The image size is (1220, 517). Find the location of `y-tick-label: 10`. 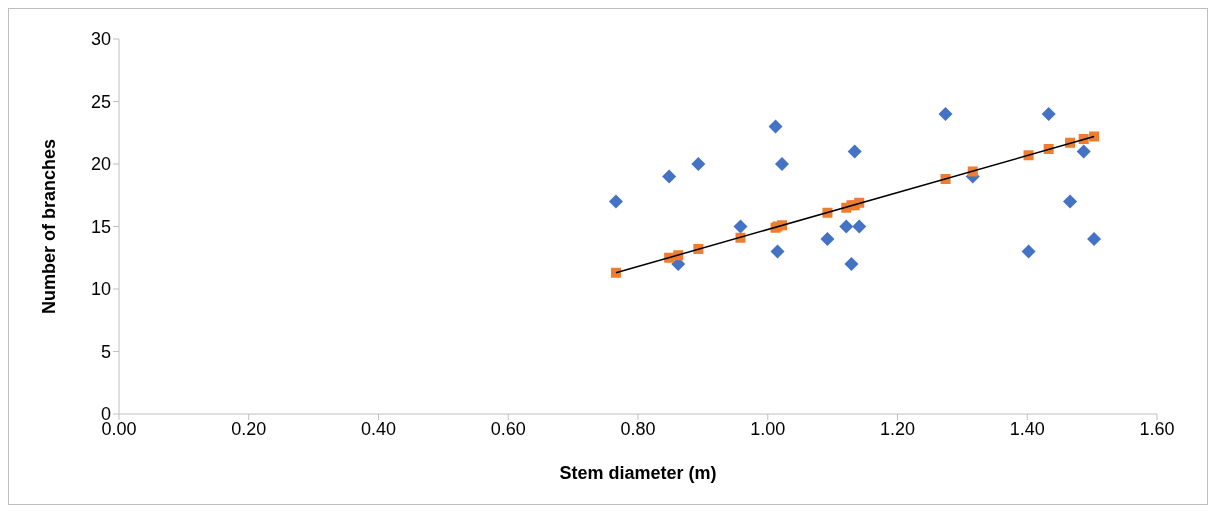

y-tick-label: 10 is located at coordinates (100, 289).